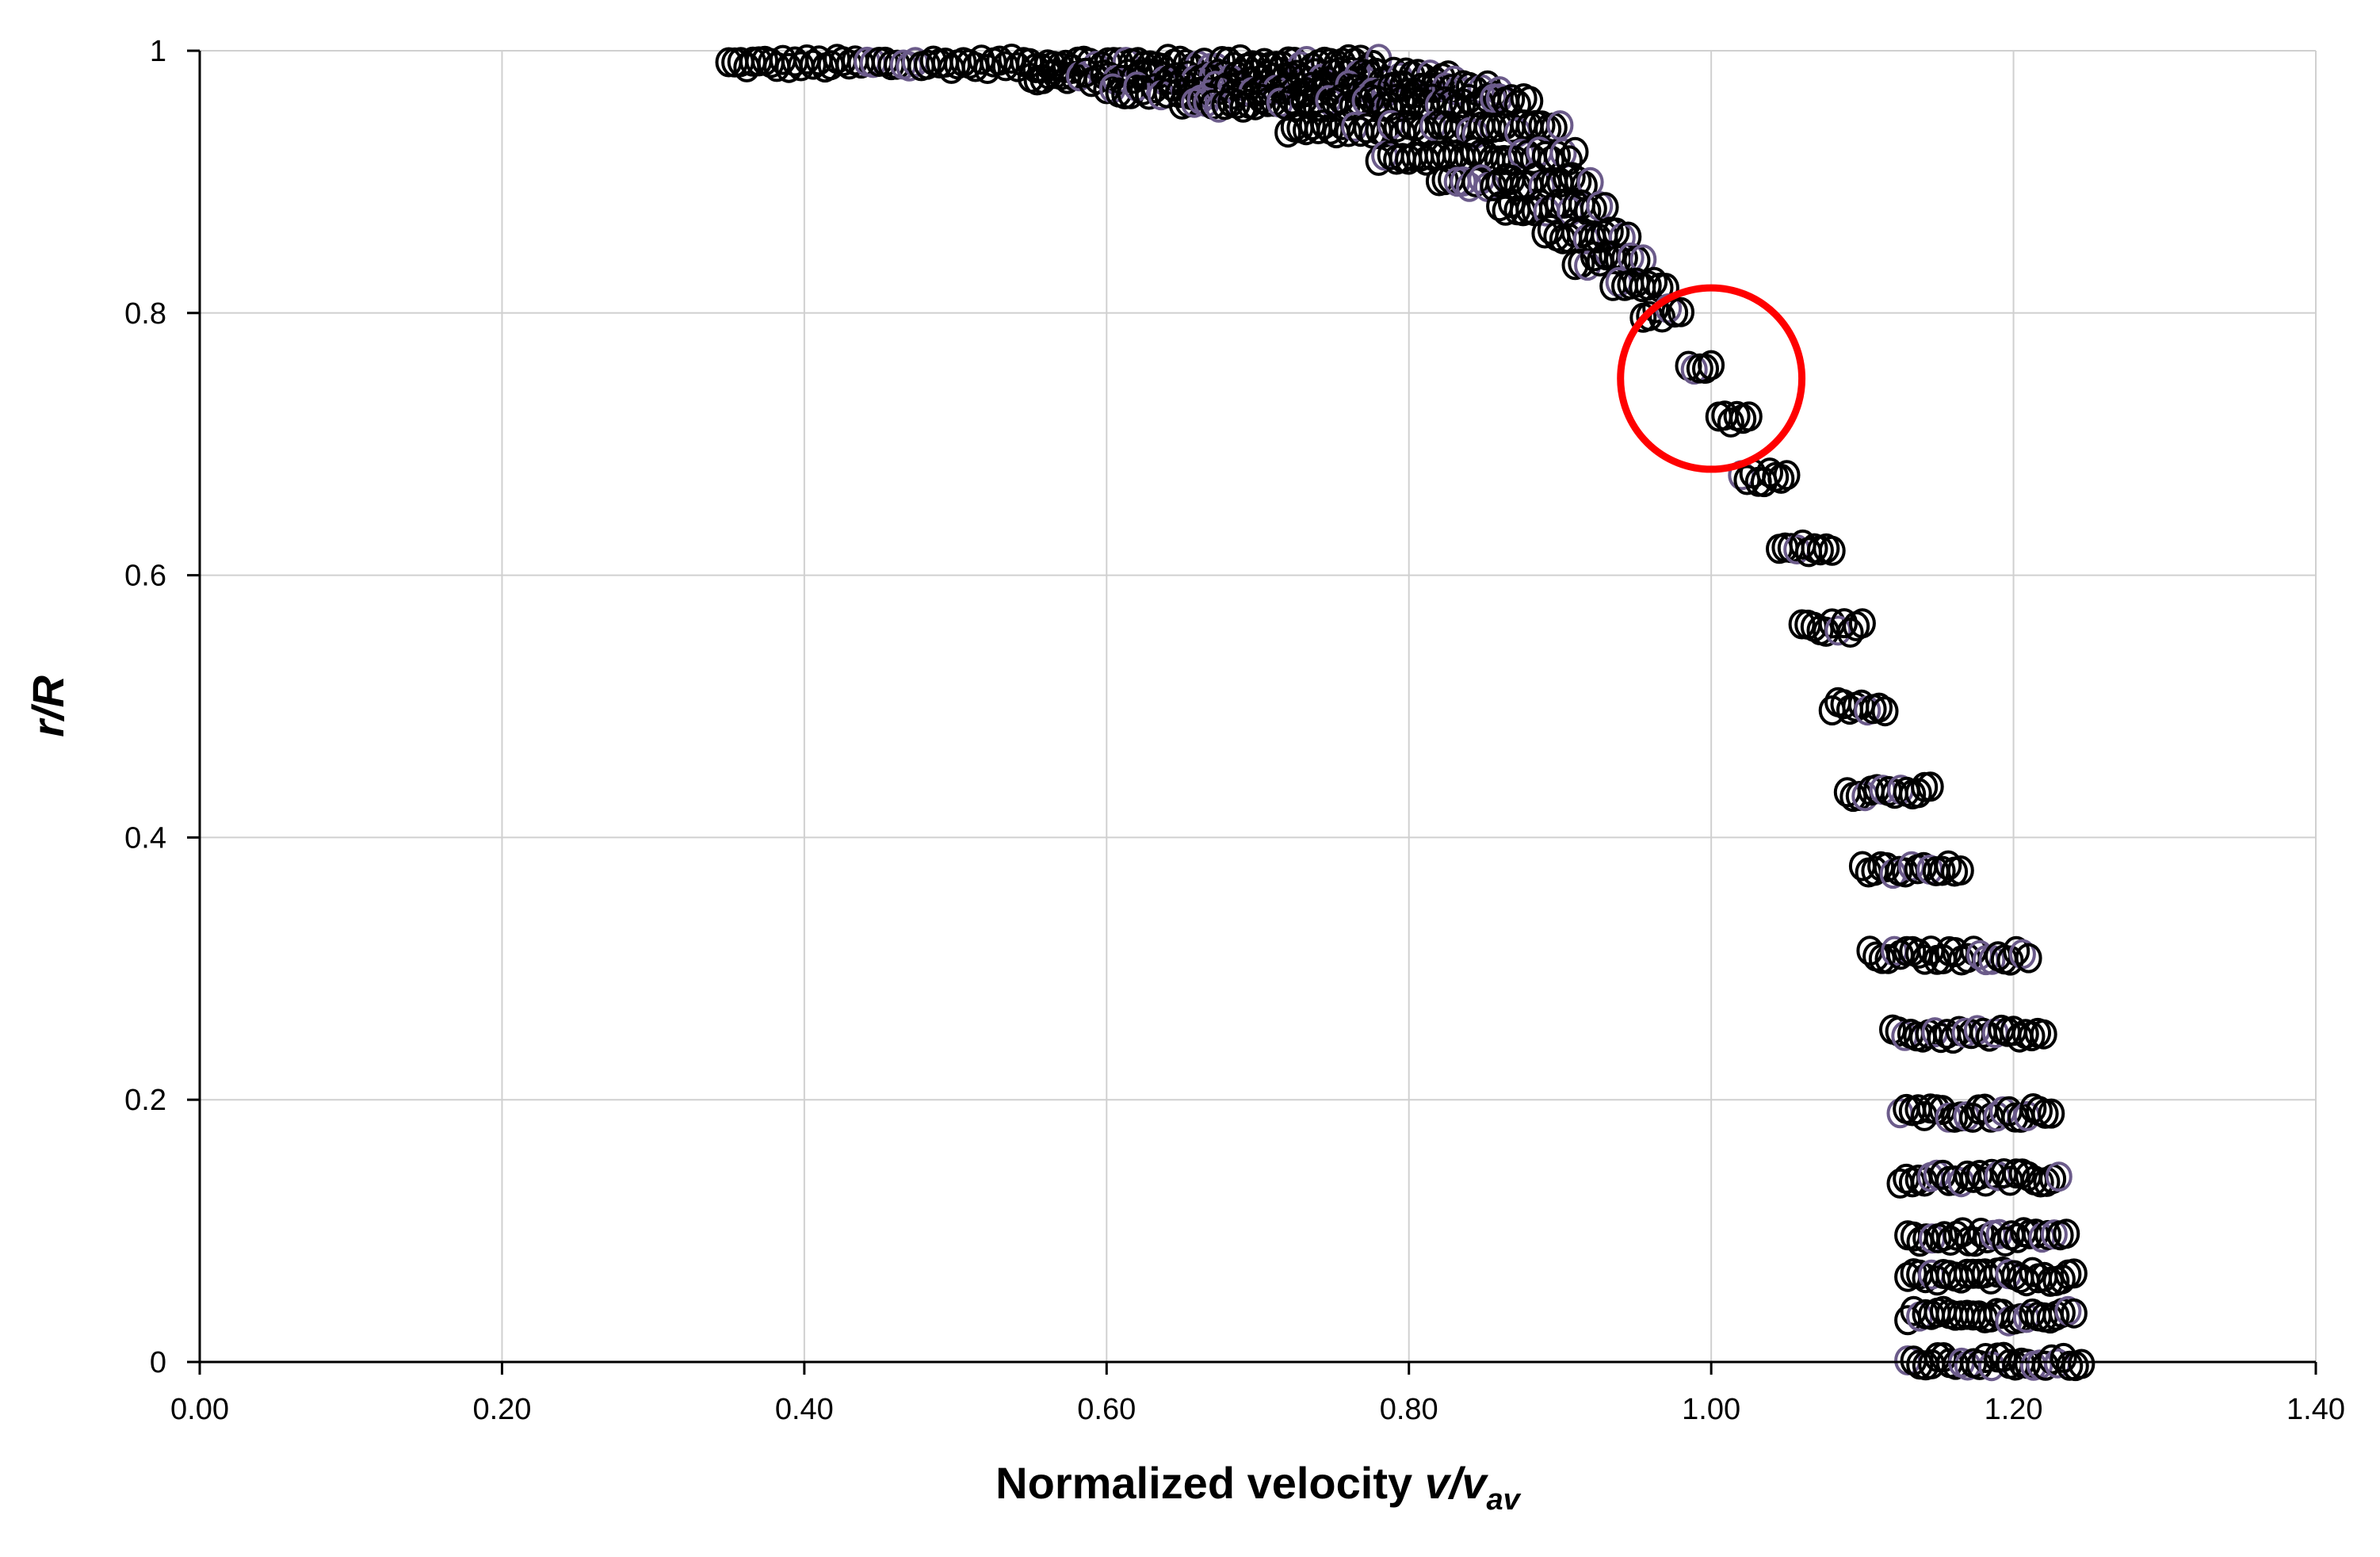  I want to click on x-axis-title-main: Normalized velocity, so click(1210, 1483).